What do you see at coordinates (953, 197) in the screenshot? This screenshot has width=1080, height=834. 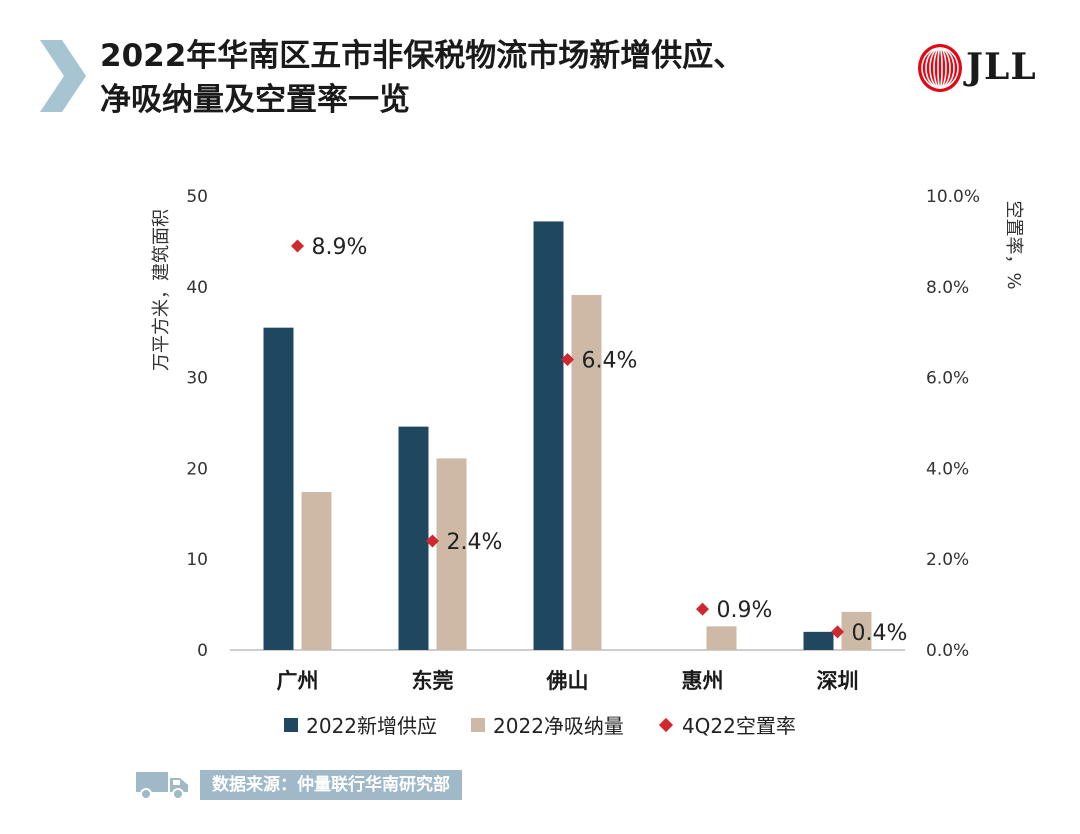 I see `y2-tick-label: 10.0%` at bounding box center [953, 197].